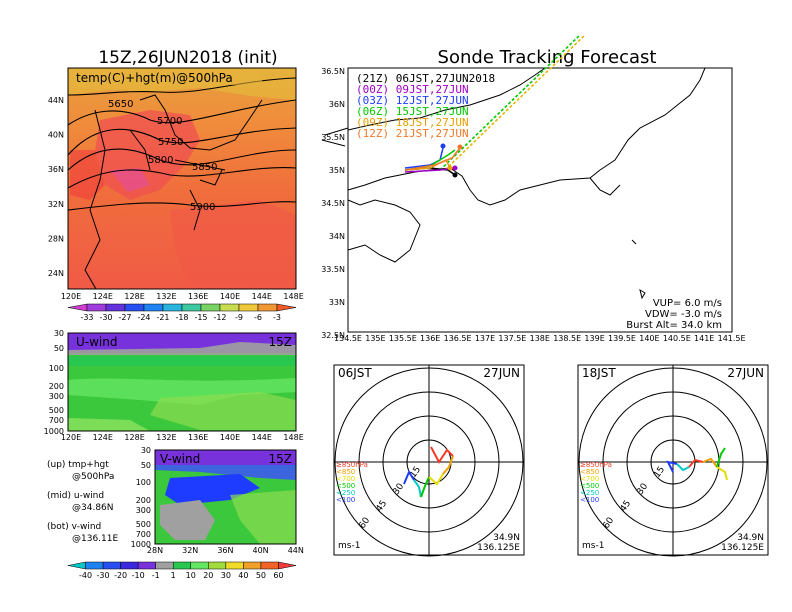  What do you see at coordinates (85, 575) in the screenshot?
I see `colorbar-label: -40` at bounding box center [85, 575].